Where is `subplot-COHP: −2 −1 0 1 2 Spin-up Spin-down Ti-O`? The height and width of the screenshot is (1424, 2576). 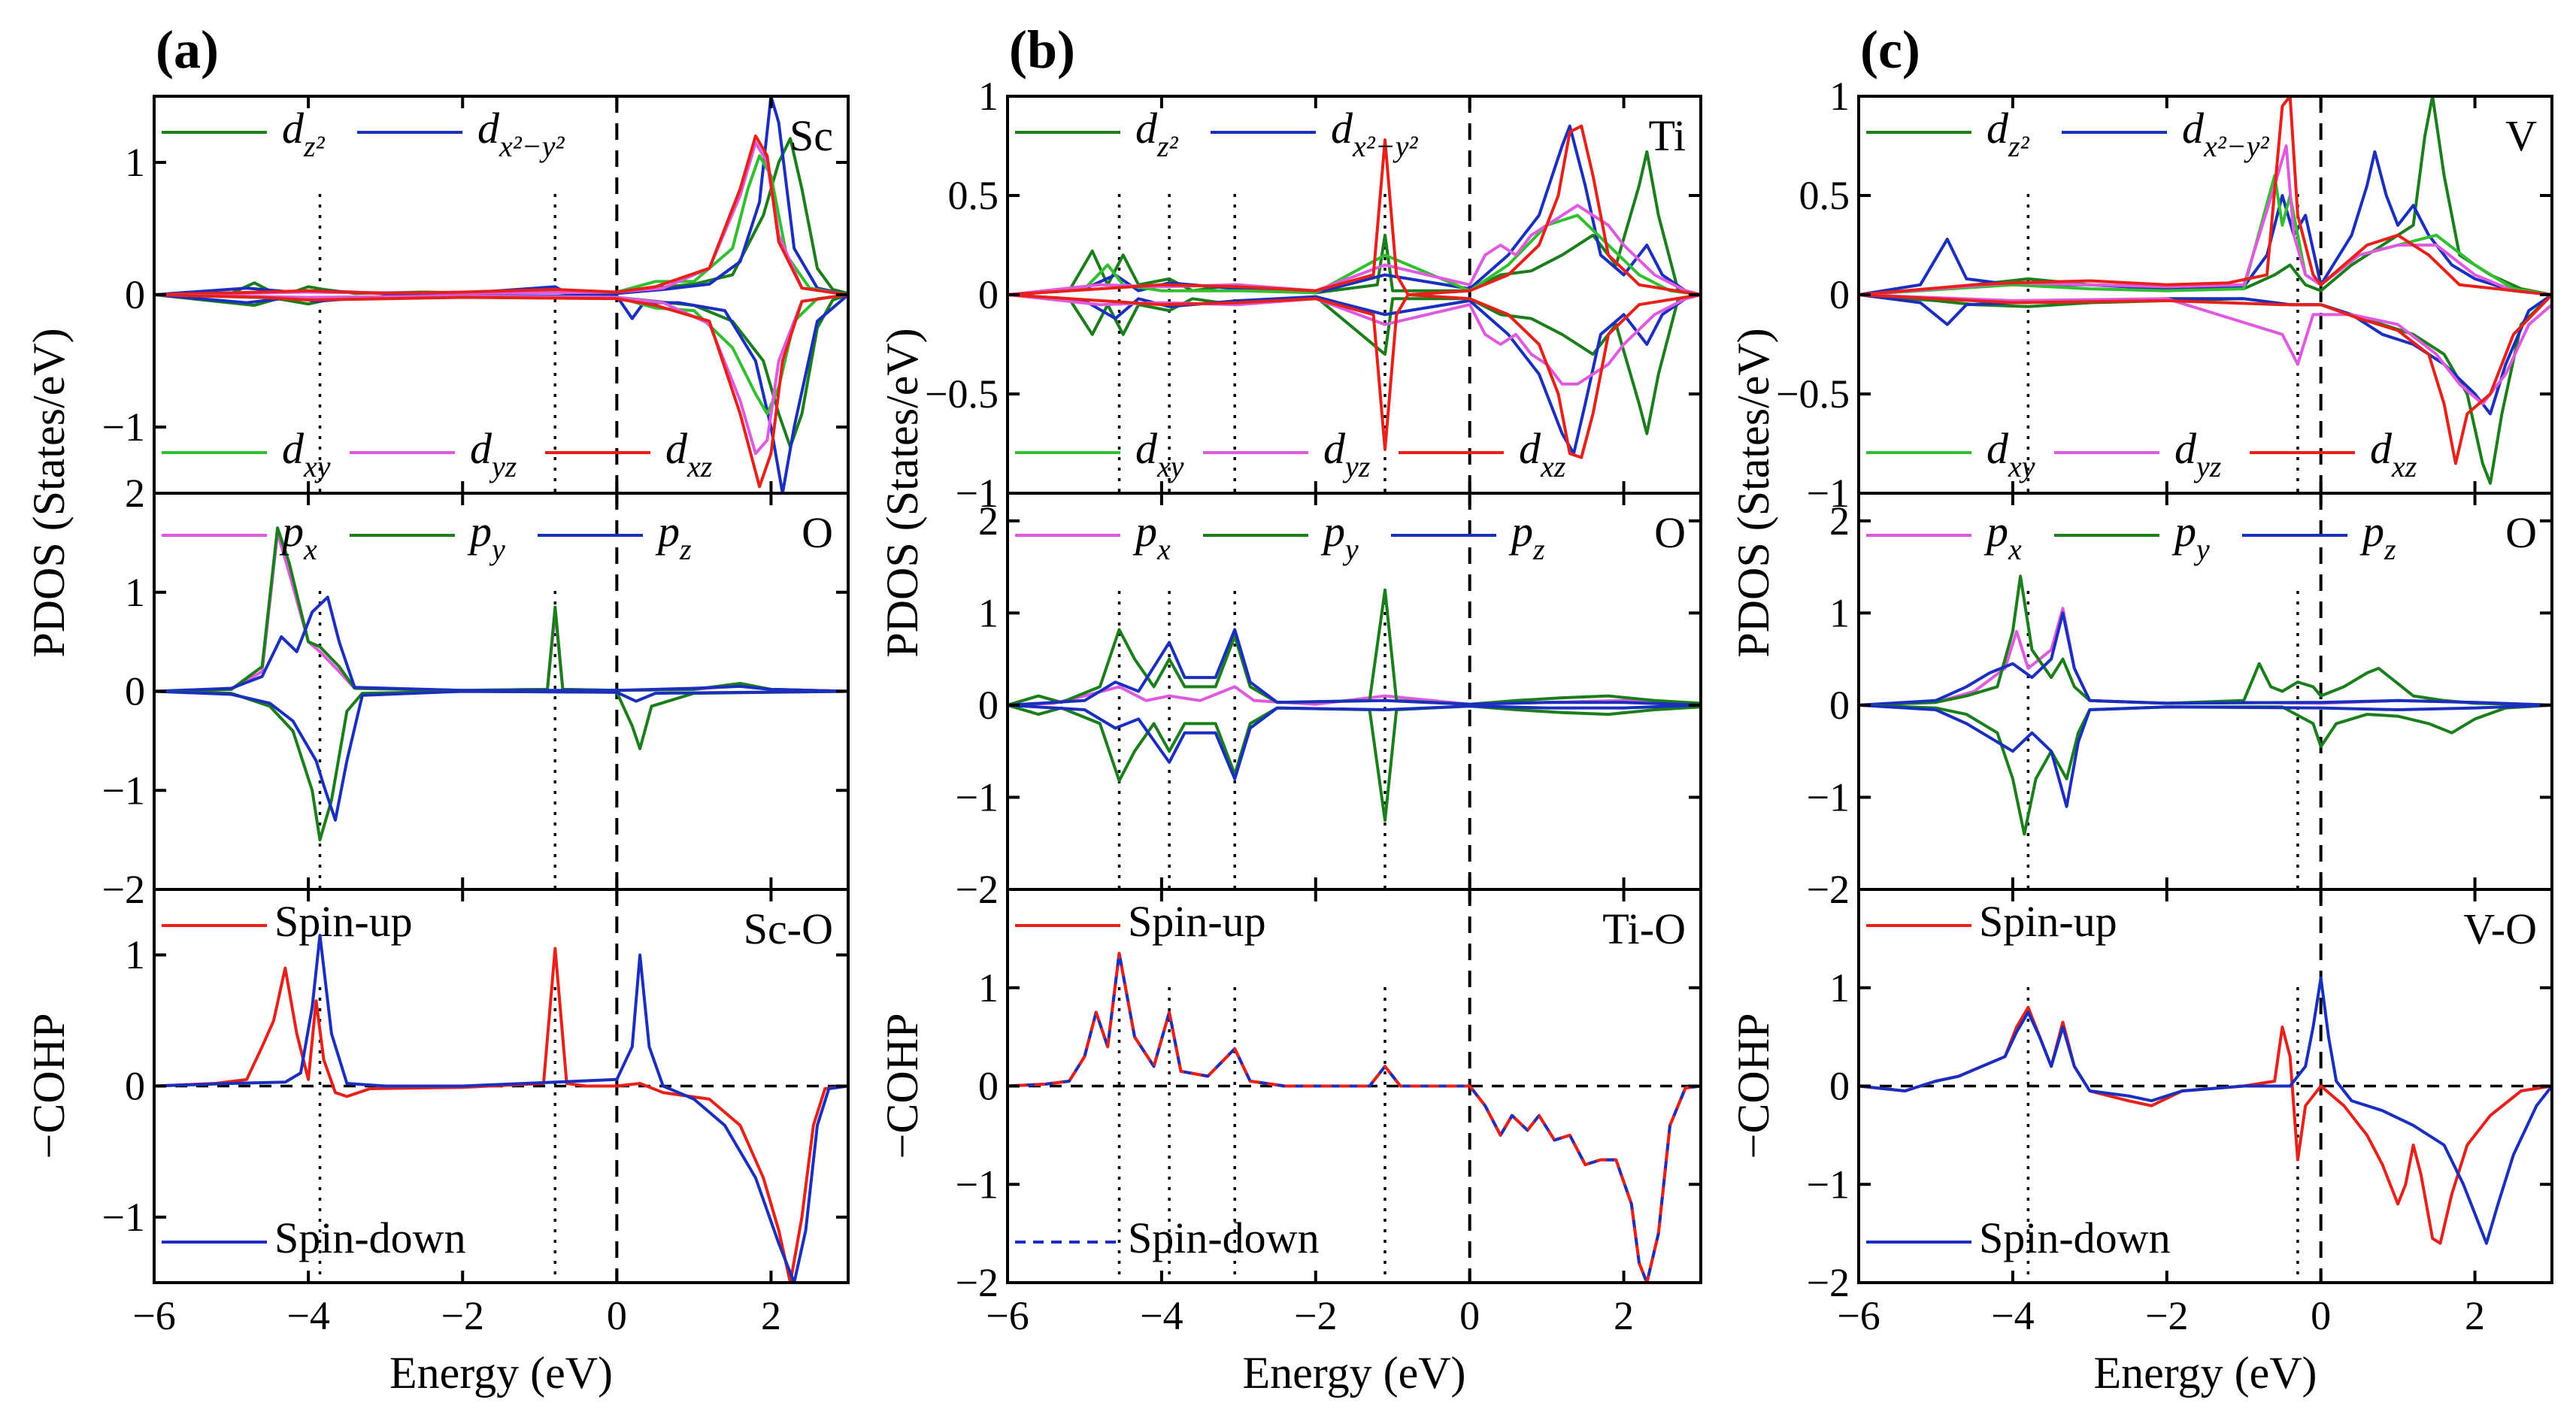
subplot-COHP: −2 −1 0 1 2 Spin-up Spin-down Ti-O is located at coordinates (1329, 1086).